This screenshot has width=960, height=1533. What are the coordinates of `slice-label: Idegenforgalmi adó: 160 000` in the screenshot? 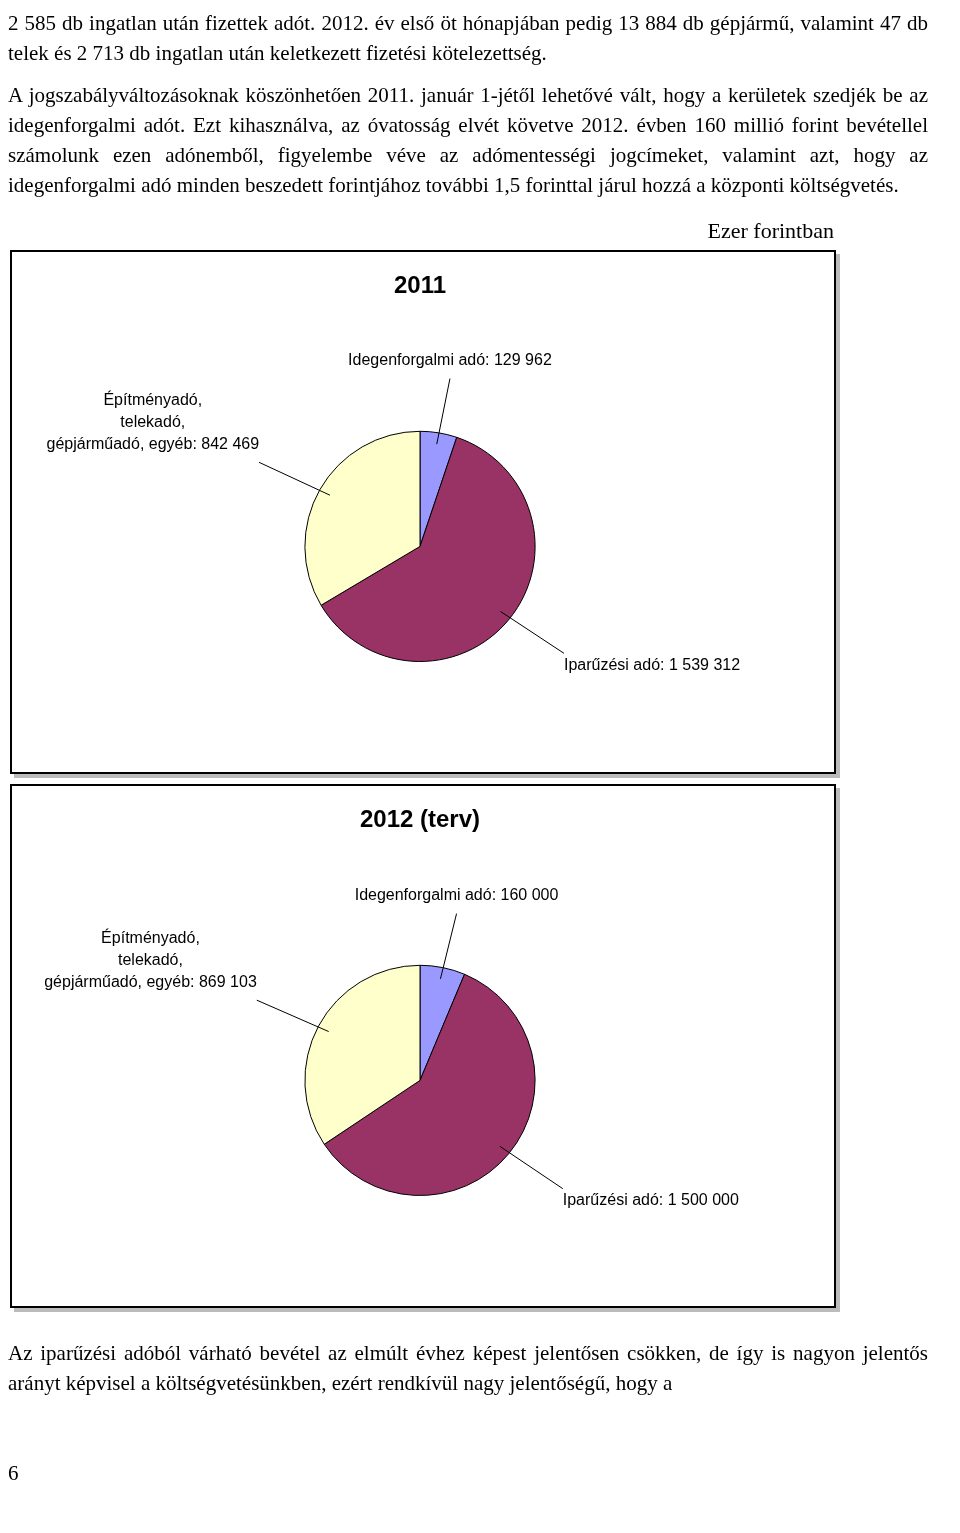 It's located at (456, 895).